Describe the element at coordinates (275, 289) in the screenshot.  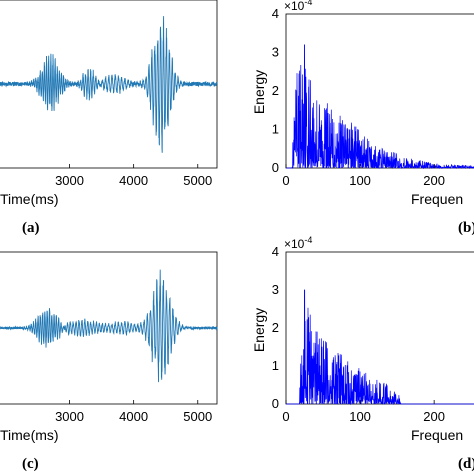
I see `y-tick-label-d-3: 3` at that location.